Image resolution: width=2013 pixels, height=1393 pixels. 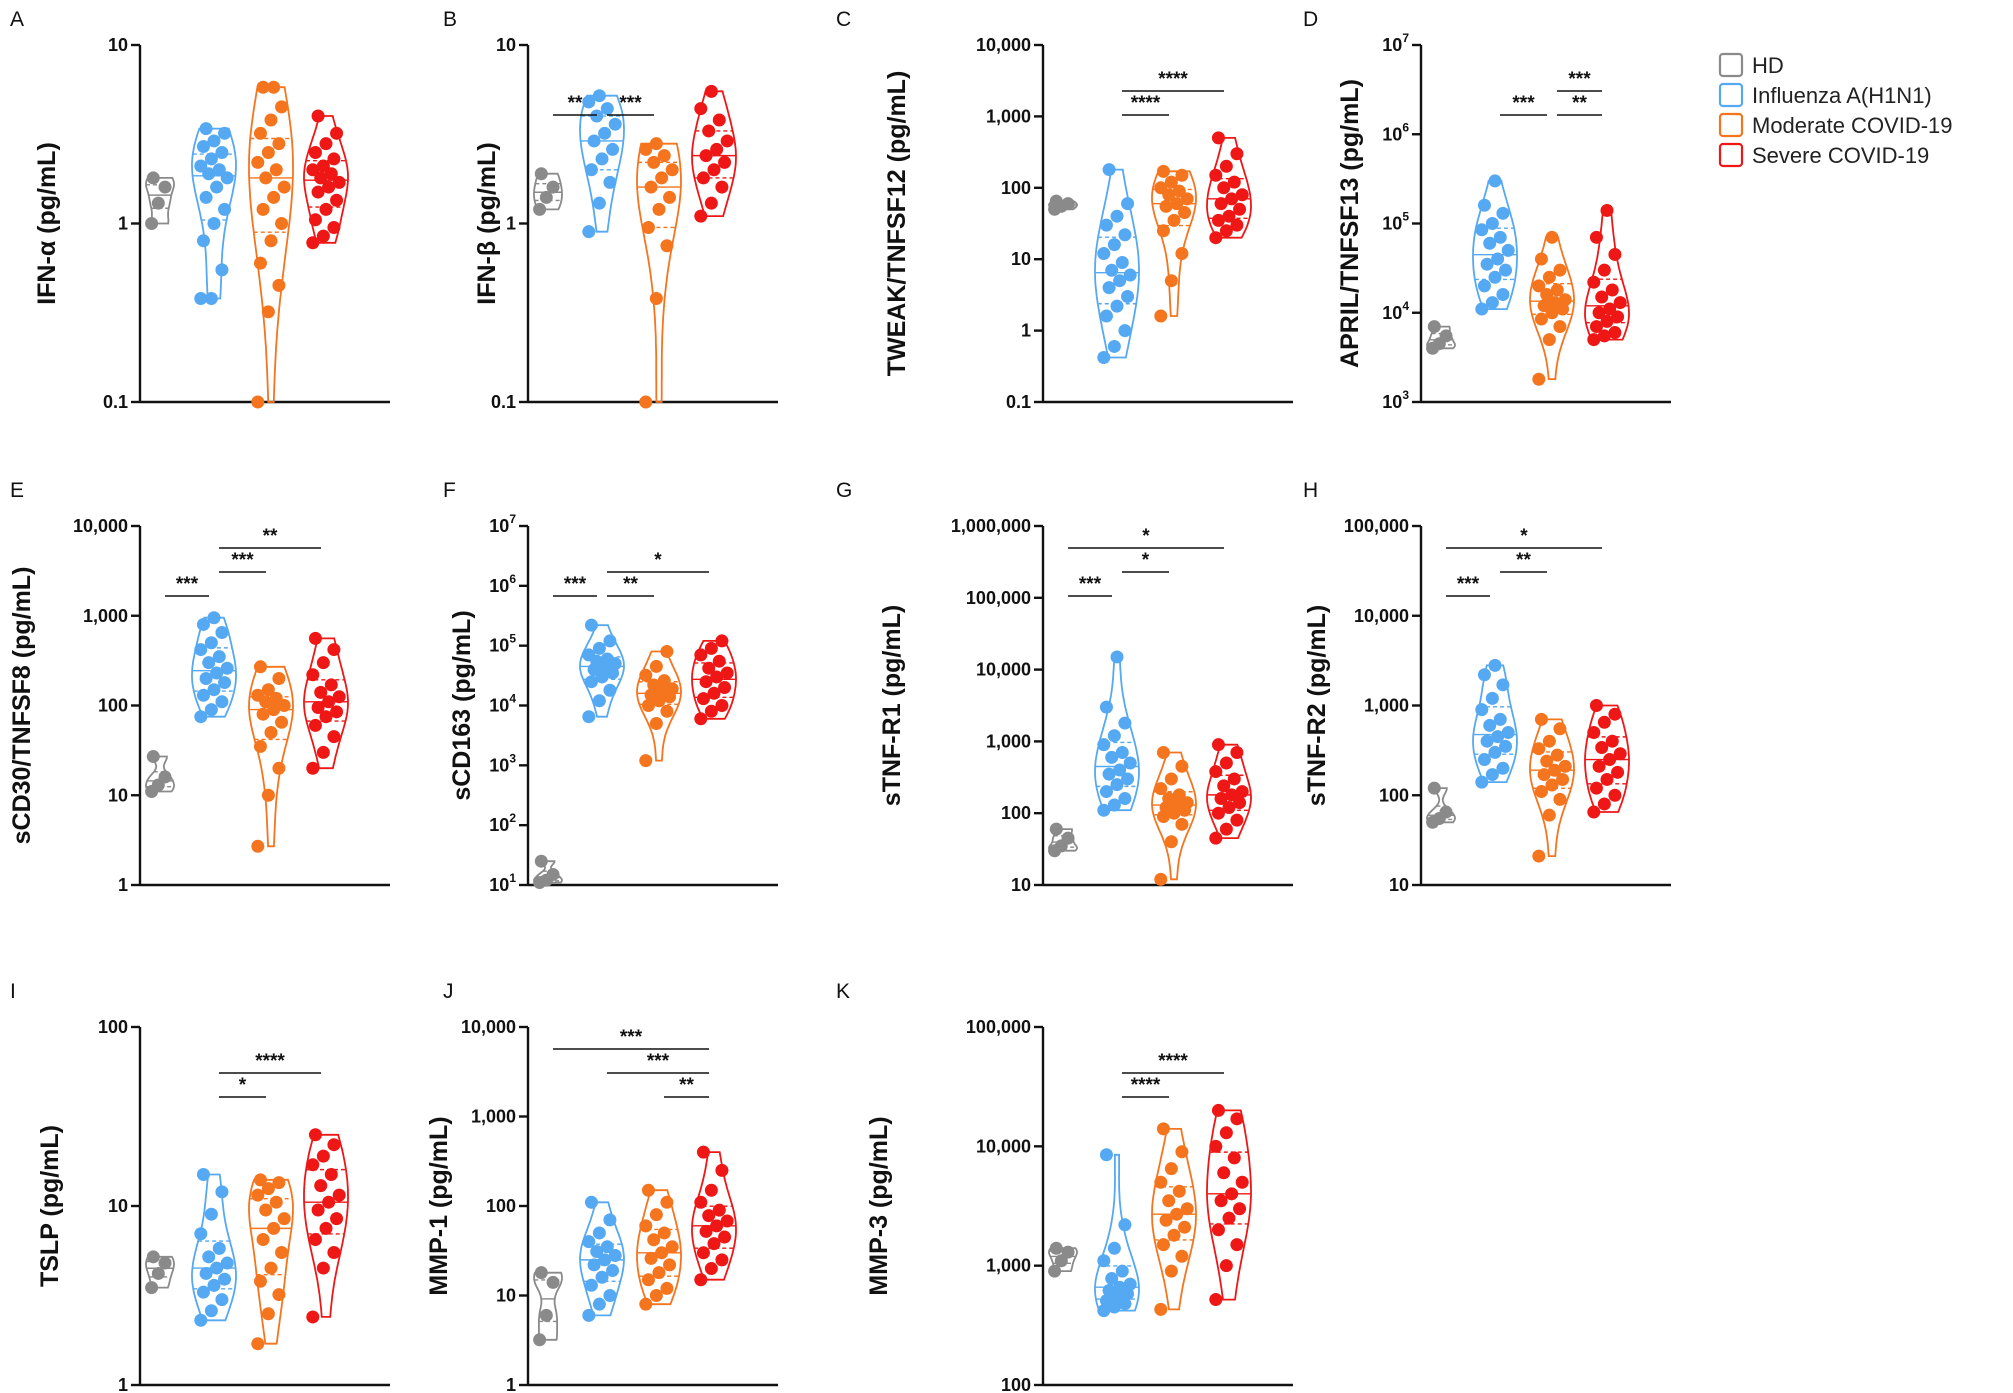 What do you see at coordinates (243, 1085) in the screenshot?
I see `significance-label: *` at bounding box center [243, 1085].